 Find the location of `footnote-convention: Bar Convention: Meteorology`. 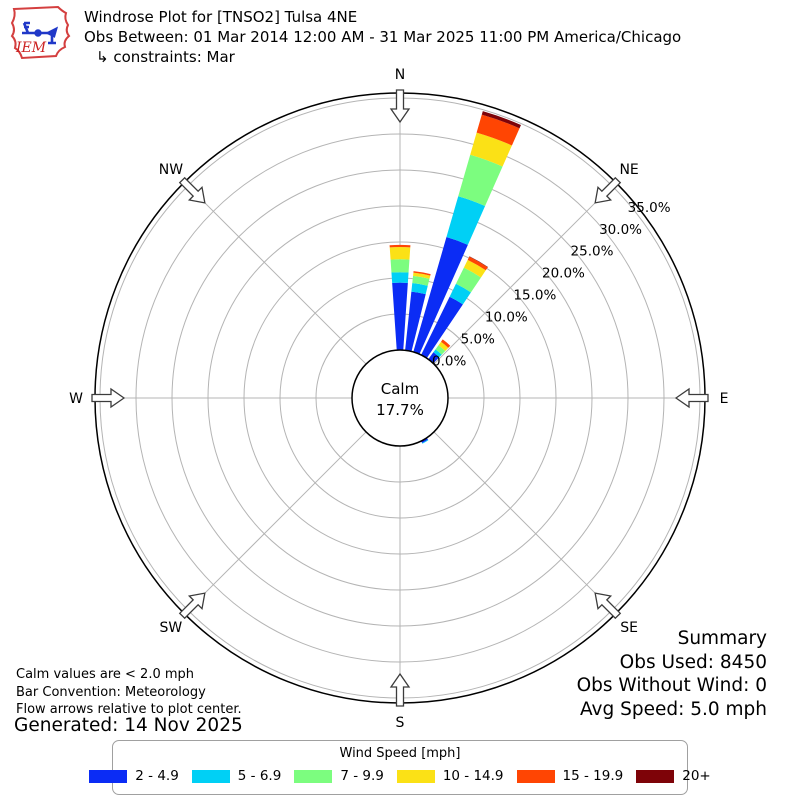

footnote-convention: Bar Convention: Meteorology is located at coordinates (111, 692).